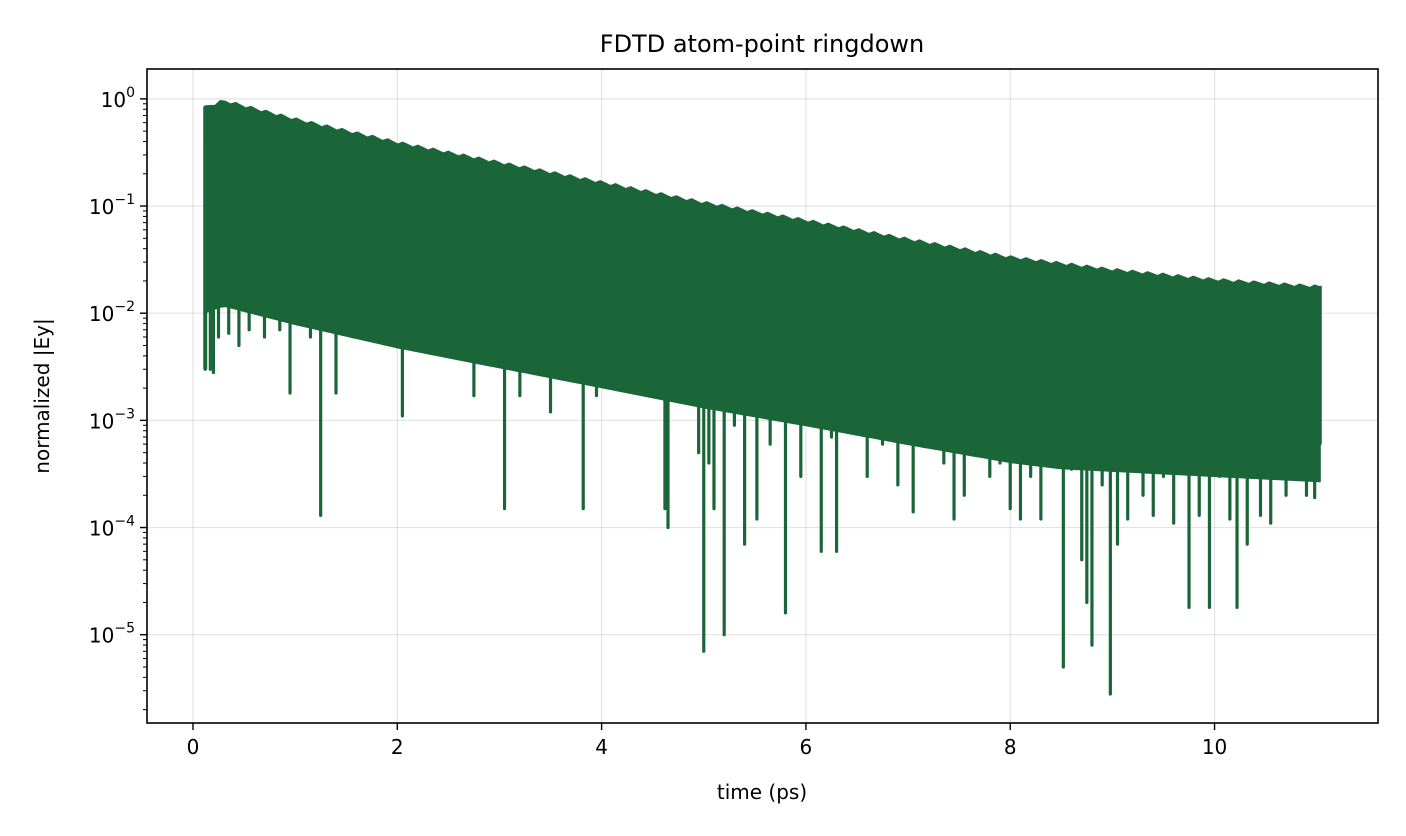 The width and height of the screenshot is (1406, 836). Describe the element at coordinates (397, 747) in the screenshot. I see `x-tick-label: 2` at that location.